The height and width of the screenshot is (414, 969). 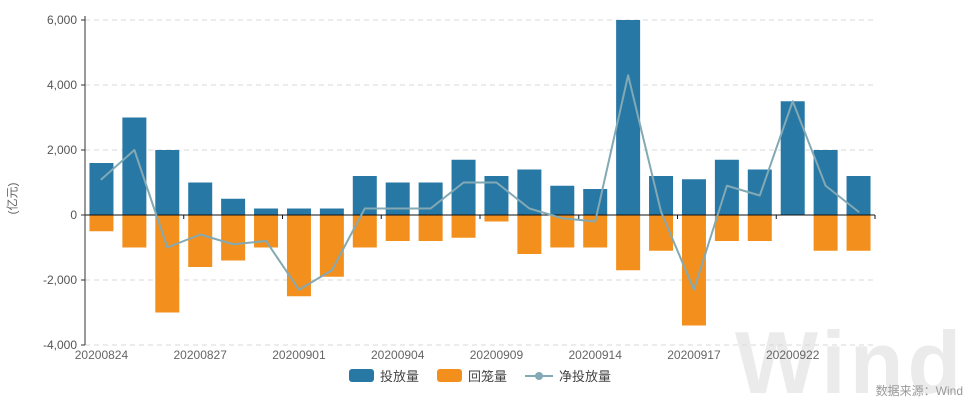 I want to click on y-tick-label: 0, so click(x=73, y=215).